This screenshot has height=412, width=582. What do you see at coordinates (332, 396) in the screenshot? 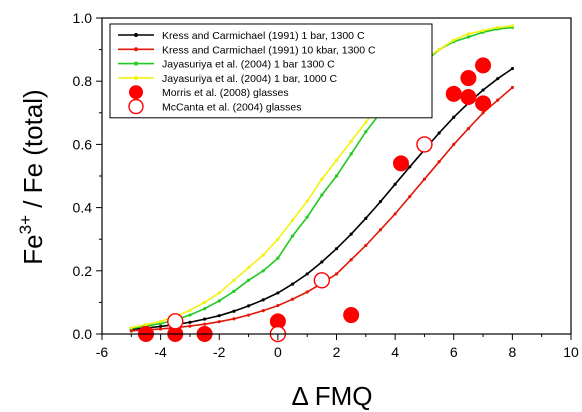
I see `x-axis-label: Δ FMQ` at bounding box center [332, 396].